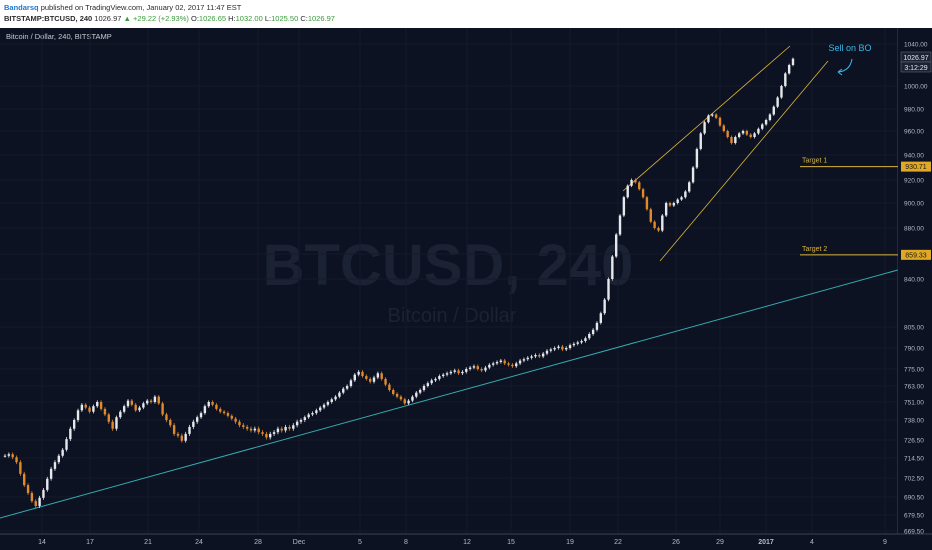 This screenshot has height=550, width=932. Describe the element at coordinates (212, 18) in the screenshot. I see `open-value: 1026.65` at that location.